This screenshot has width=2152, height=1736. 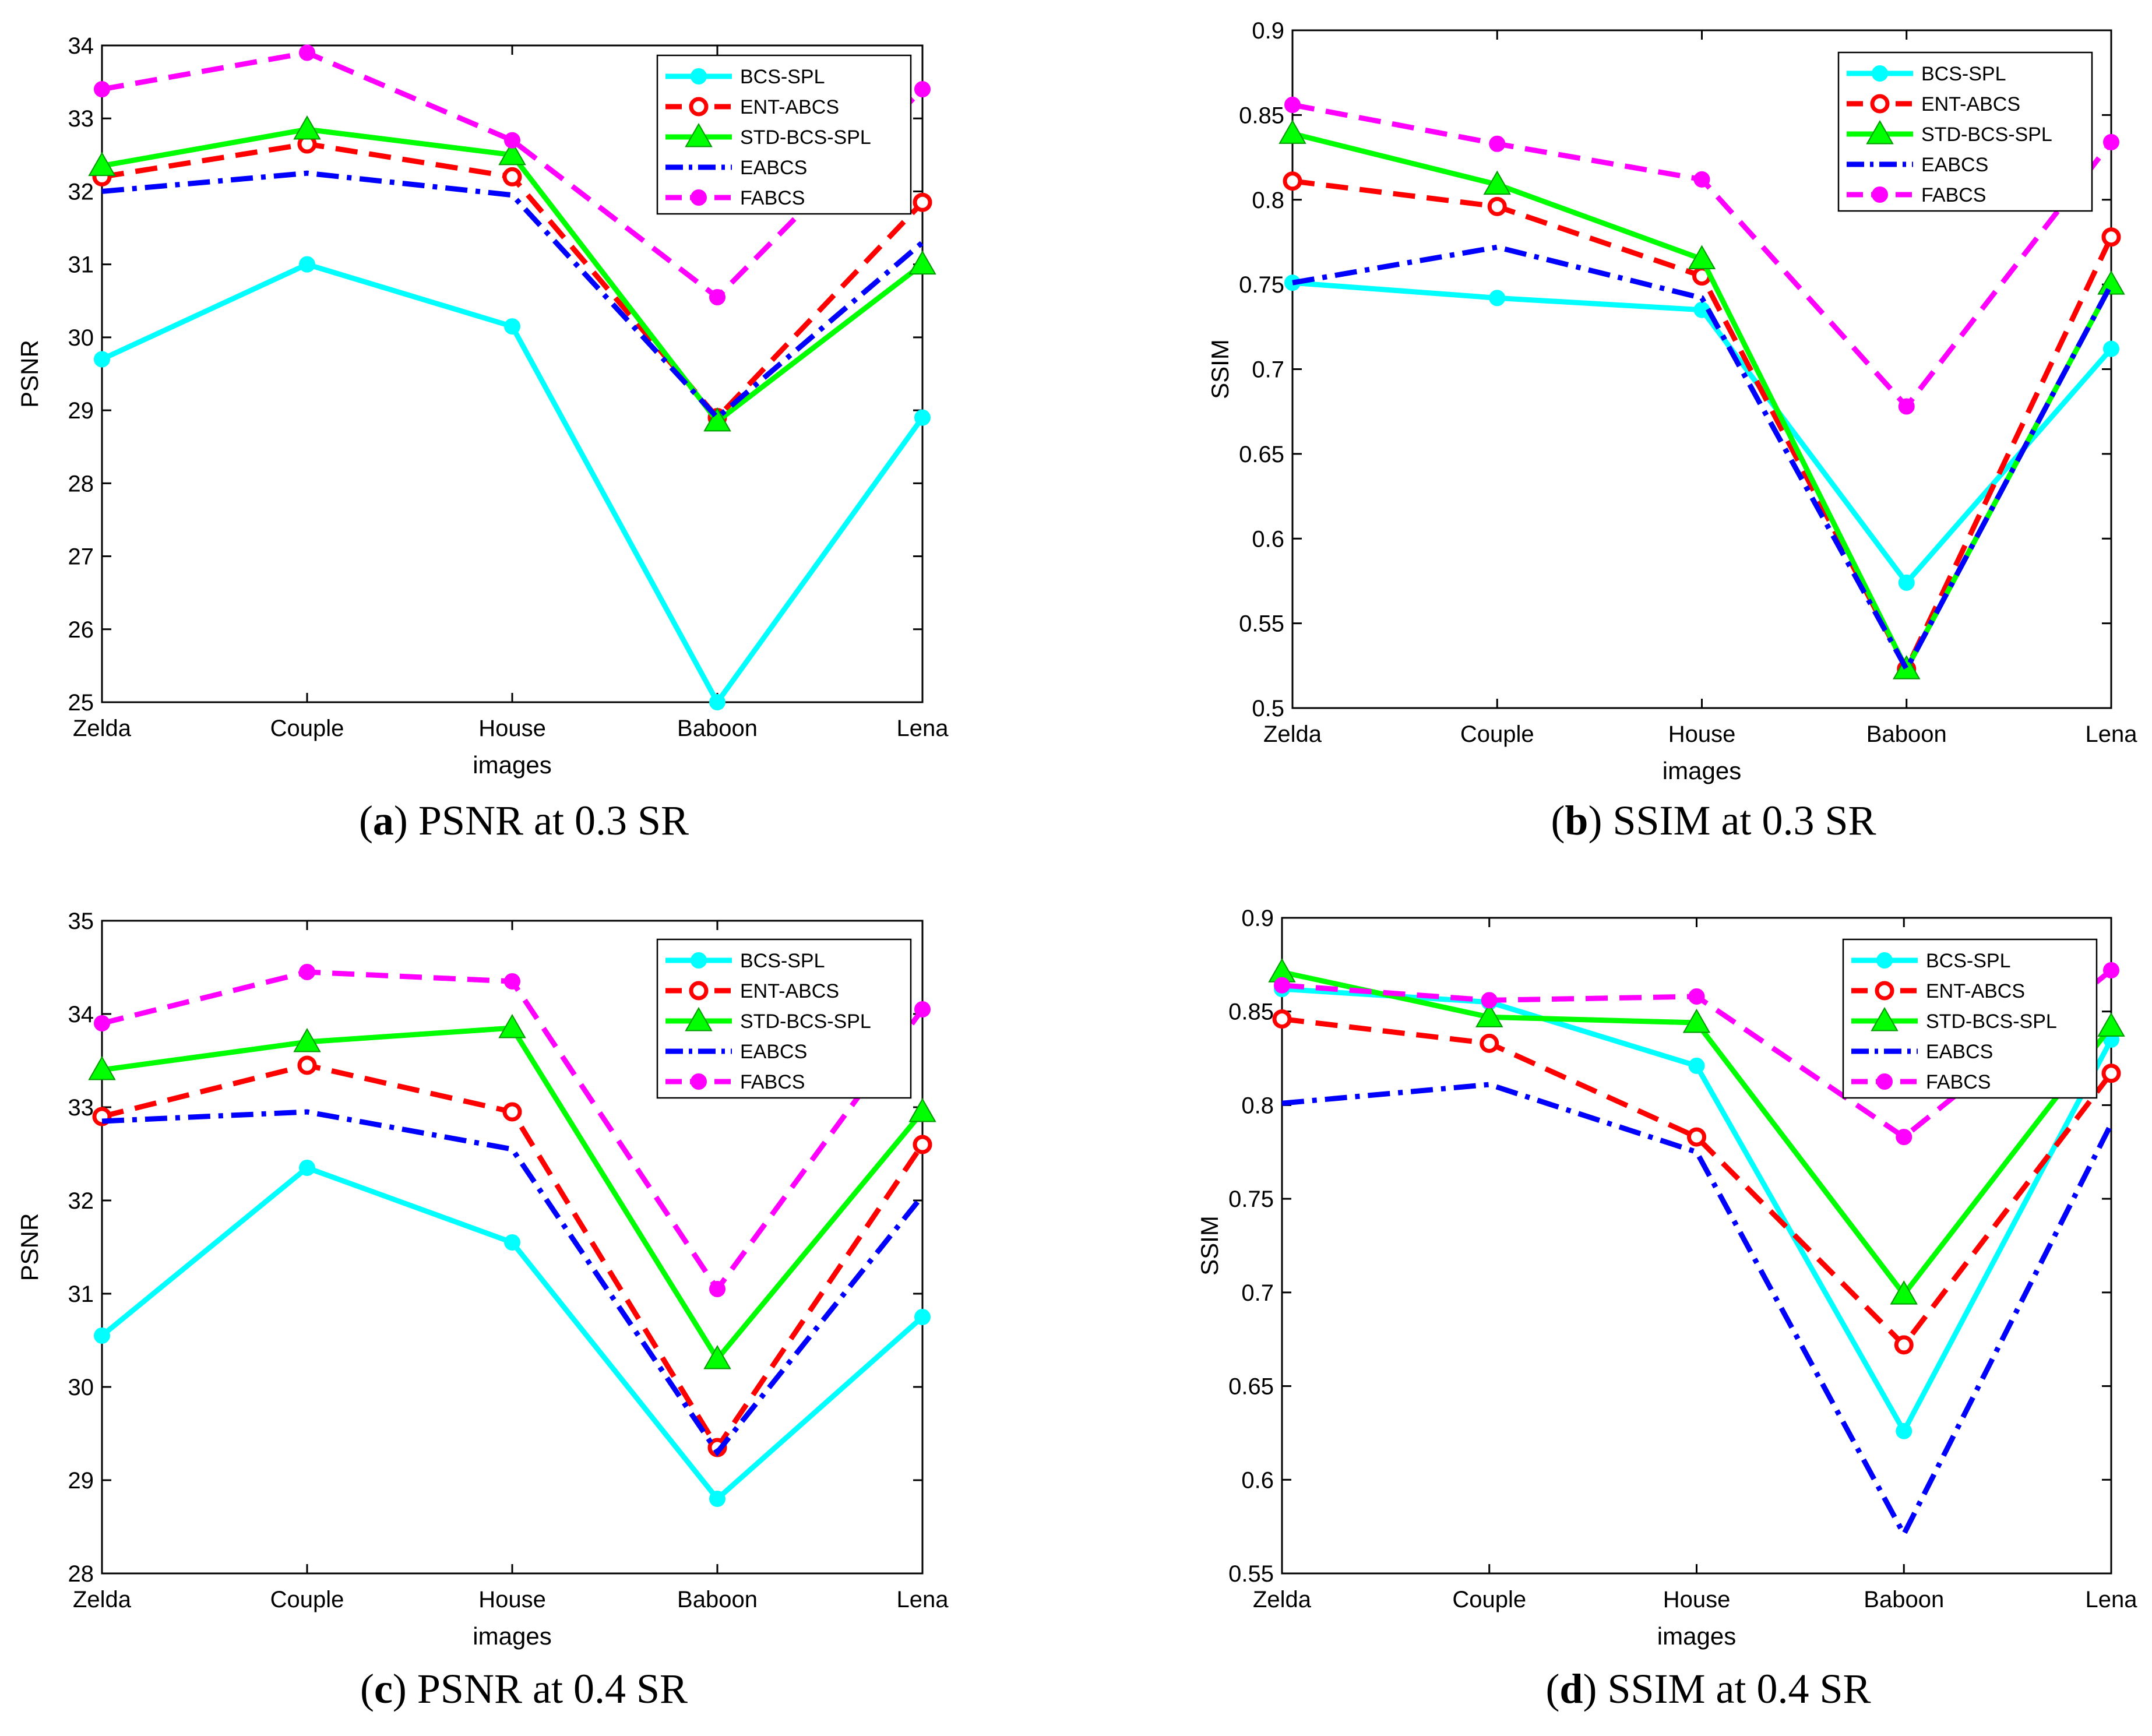 What do you see at coordinates (81, 265) in the screenshot?
I see `y-tick-label: 31` at bounding box center [81, 265].